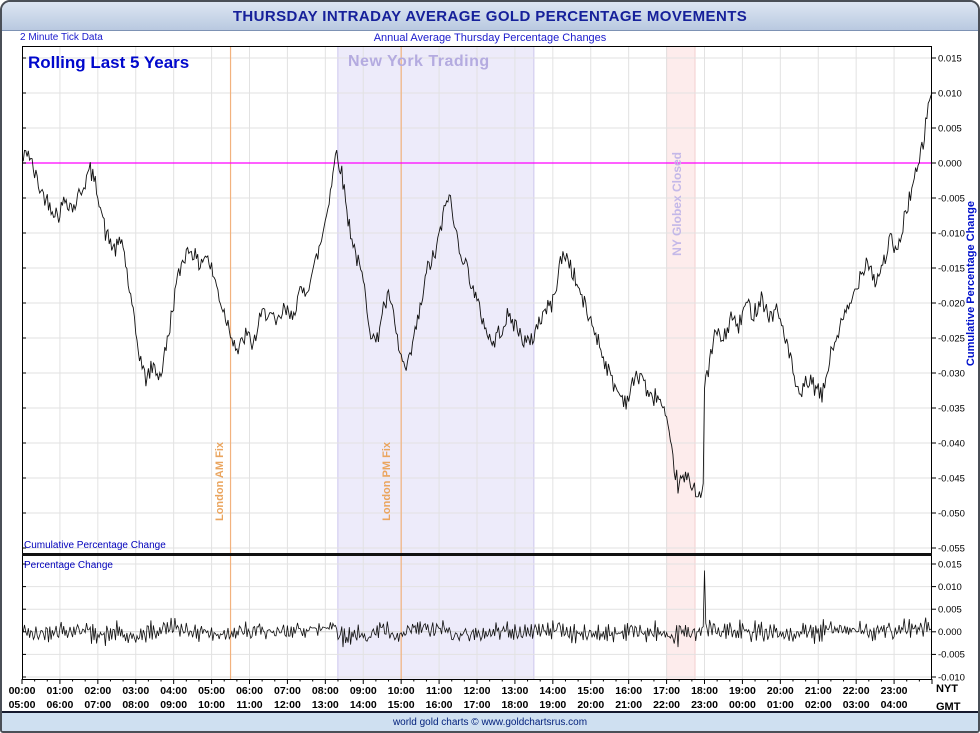 This screenshot has height=733, width=980. I want to click on right-axis-title: Cumulative Percentage Change, so click(971, 284).